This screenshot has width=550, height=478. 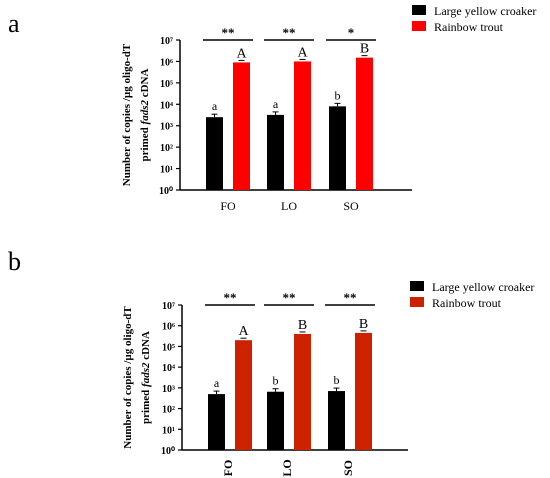 What do you see at coordinates (351, 32) in the screenshot?
I see `significance-marker: *` at bounding box center [351, 32].